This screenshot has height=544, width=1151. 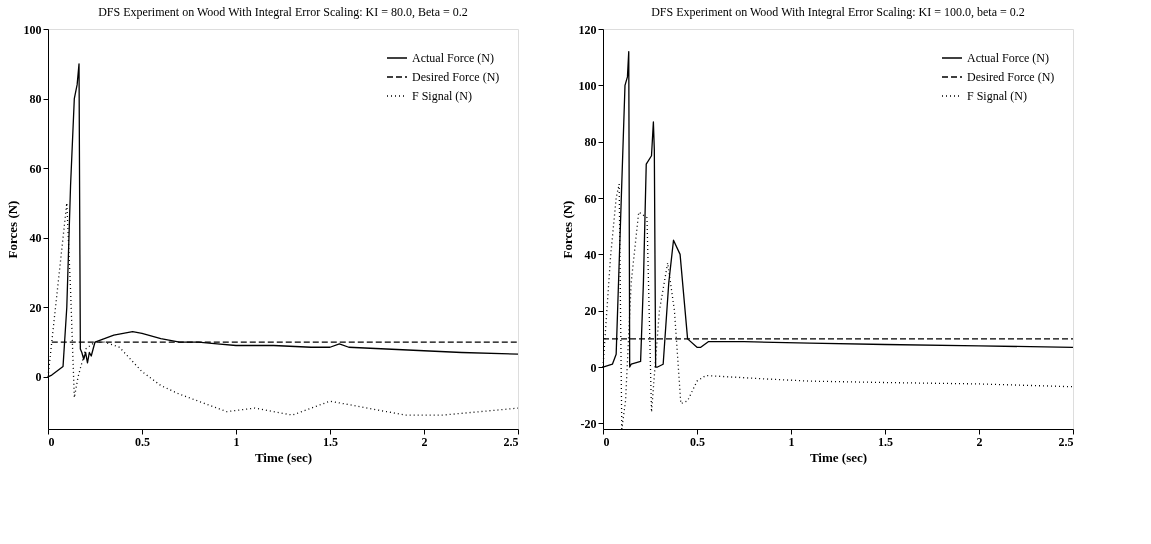 I want to click on chart-title: DFS Experiment on Wood With Integral Error Scaling: KI = 80.0, Beta = 0.2, so click(x=283, y=12).